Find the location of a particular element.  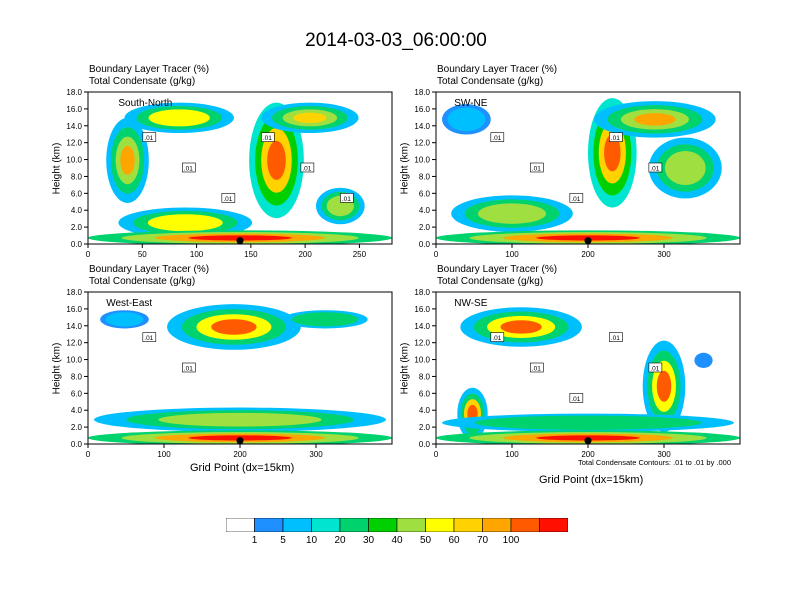

panel-label: South-North is located at coordinates (145, 103).